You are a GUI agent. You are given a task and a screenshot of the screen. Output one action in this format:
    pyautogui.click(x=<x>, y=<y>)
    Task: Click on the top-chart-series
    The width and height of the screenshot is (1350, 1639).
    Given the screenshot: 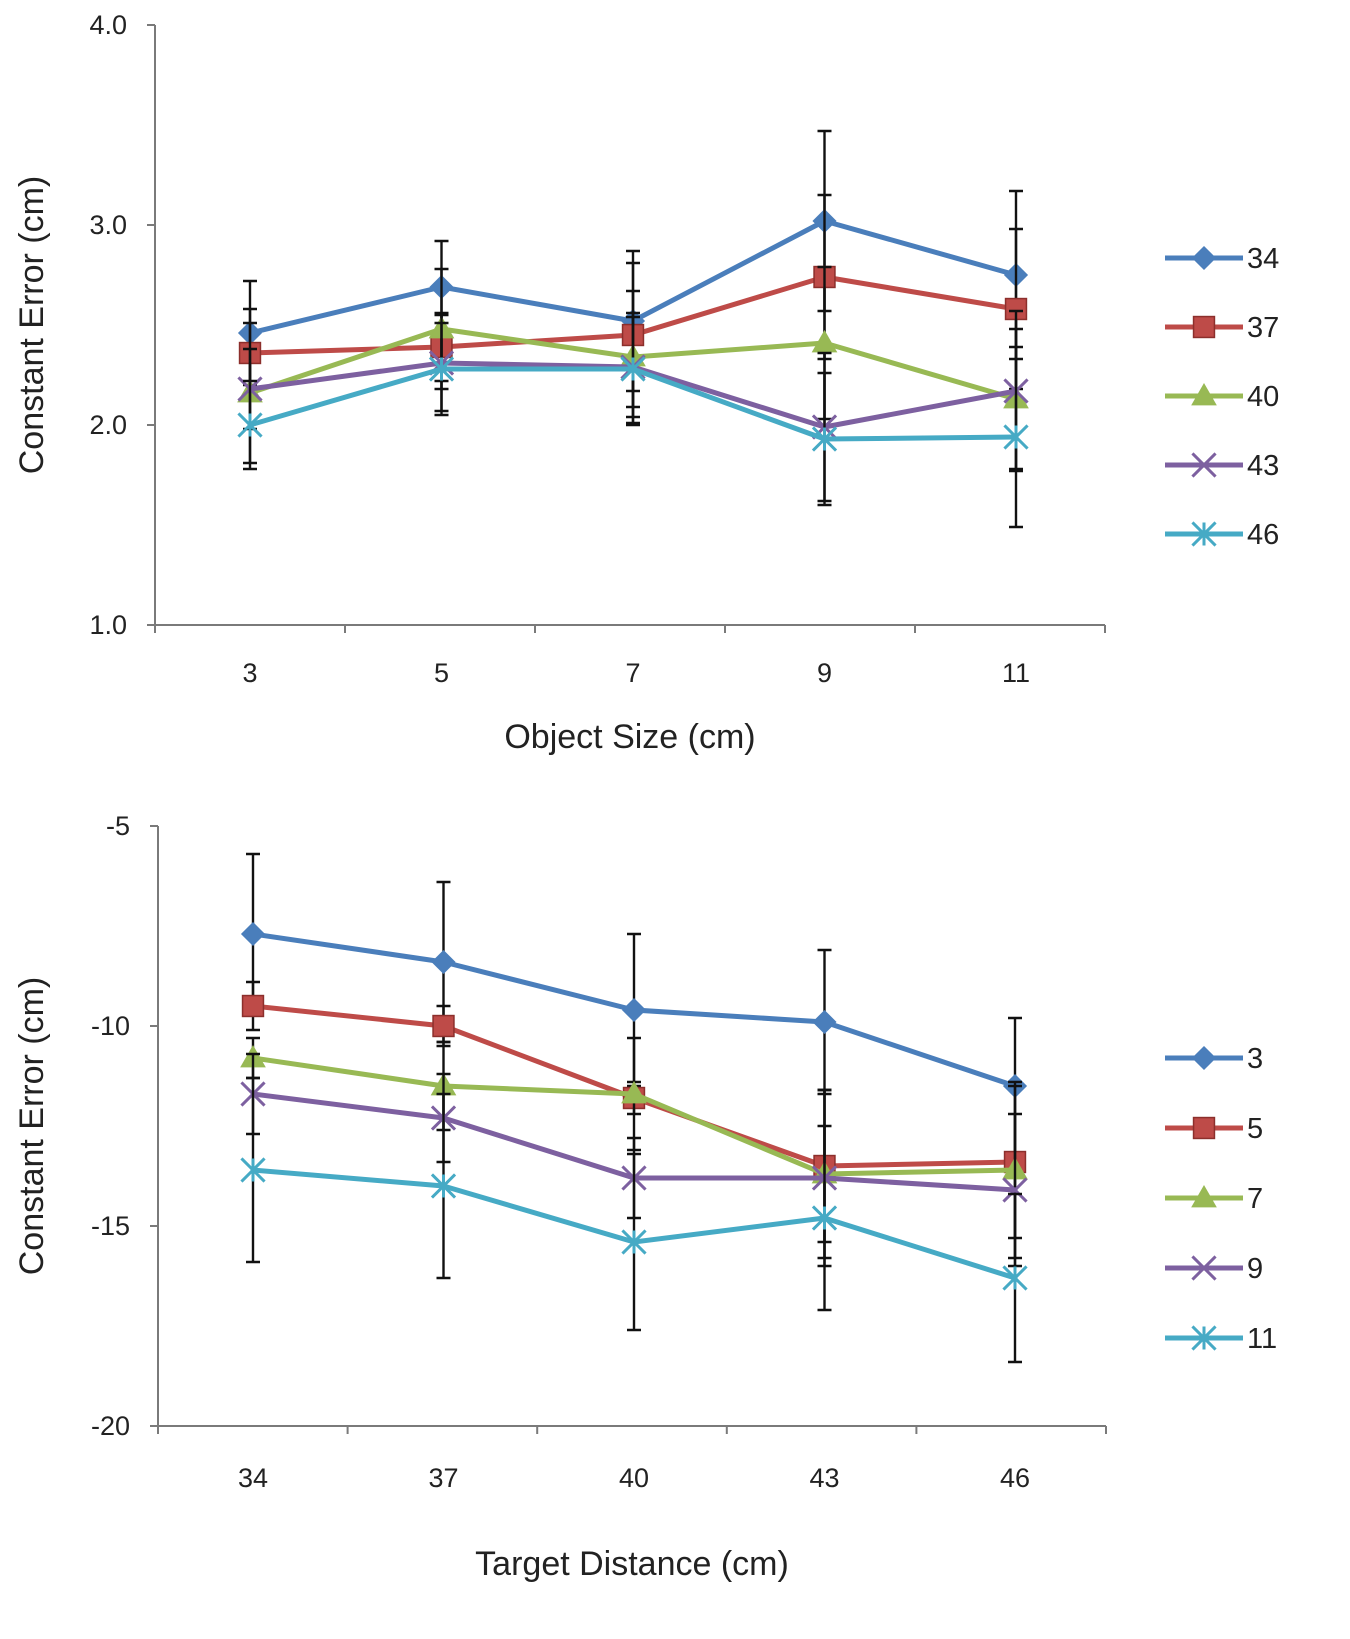 What is the action you would take?
    pyautogui.click(x=633, y=329)
    